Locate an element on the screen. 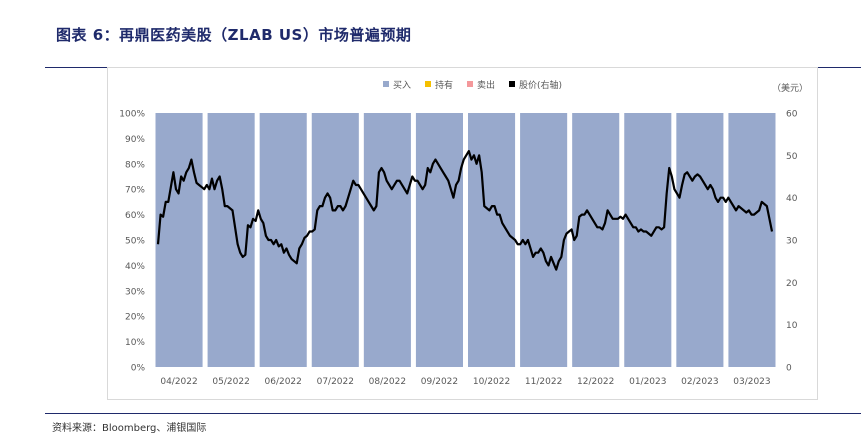  left-tick-label: 10% is located at coordinates (135, 343).